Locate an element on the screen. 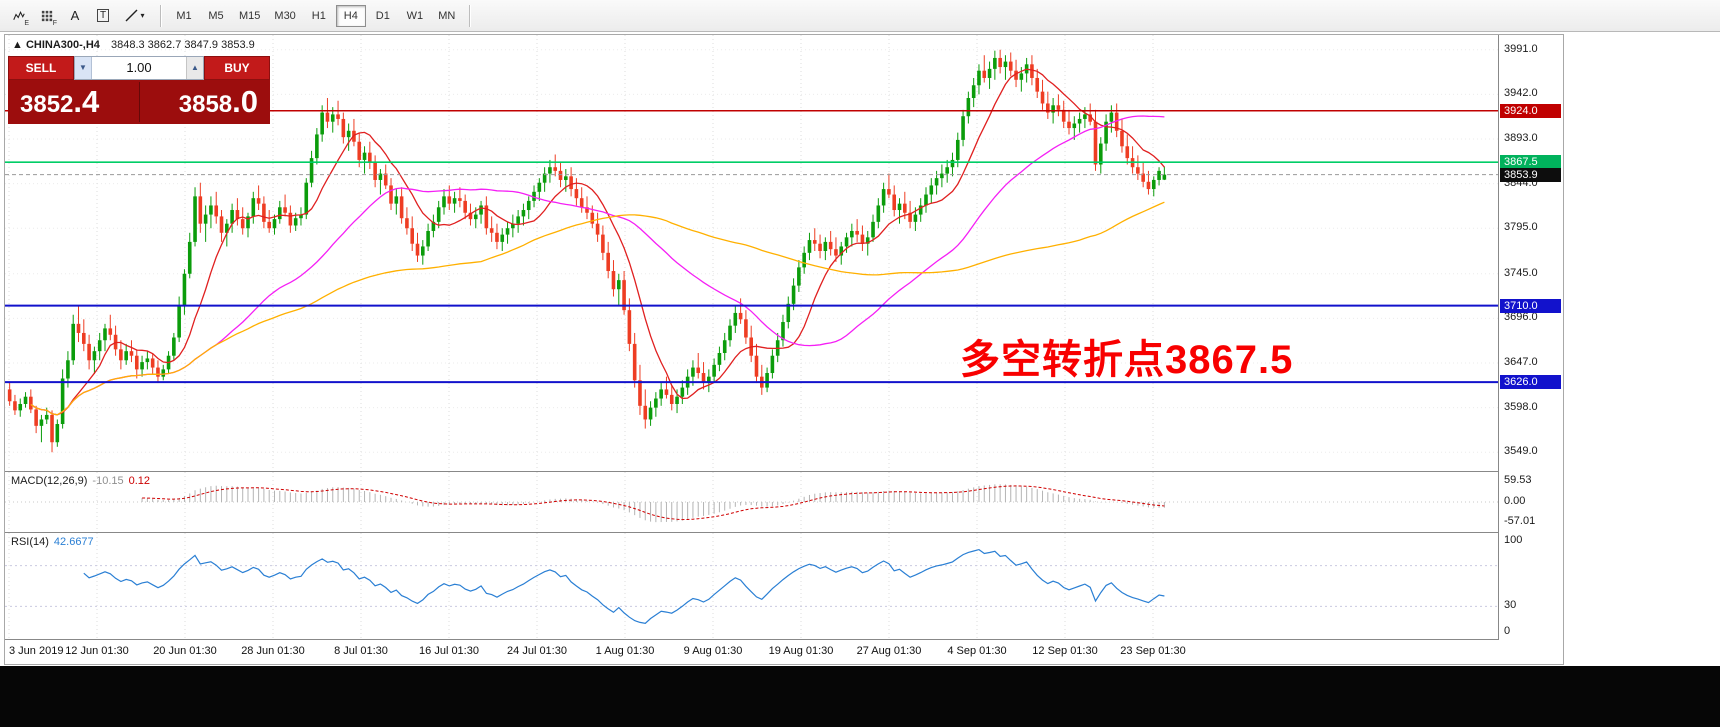 The width and height of the screenshot is (1720, 727). timeframe-buttons: M1 M5 M15 M30 H1 H4 D1 W1 MN is located at coordinates (315, 15).